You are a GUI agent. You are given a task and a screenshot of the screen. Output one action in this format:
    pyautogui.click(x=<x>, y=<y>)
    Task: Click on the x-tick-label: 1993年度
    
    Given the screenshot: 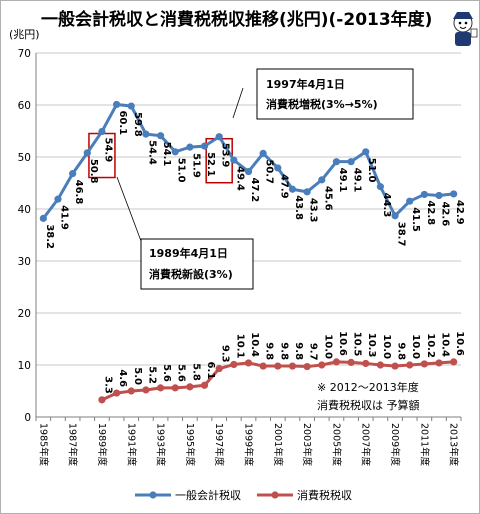 What is the action you would take?
    pyautogui.click(x=161, y=445)
    